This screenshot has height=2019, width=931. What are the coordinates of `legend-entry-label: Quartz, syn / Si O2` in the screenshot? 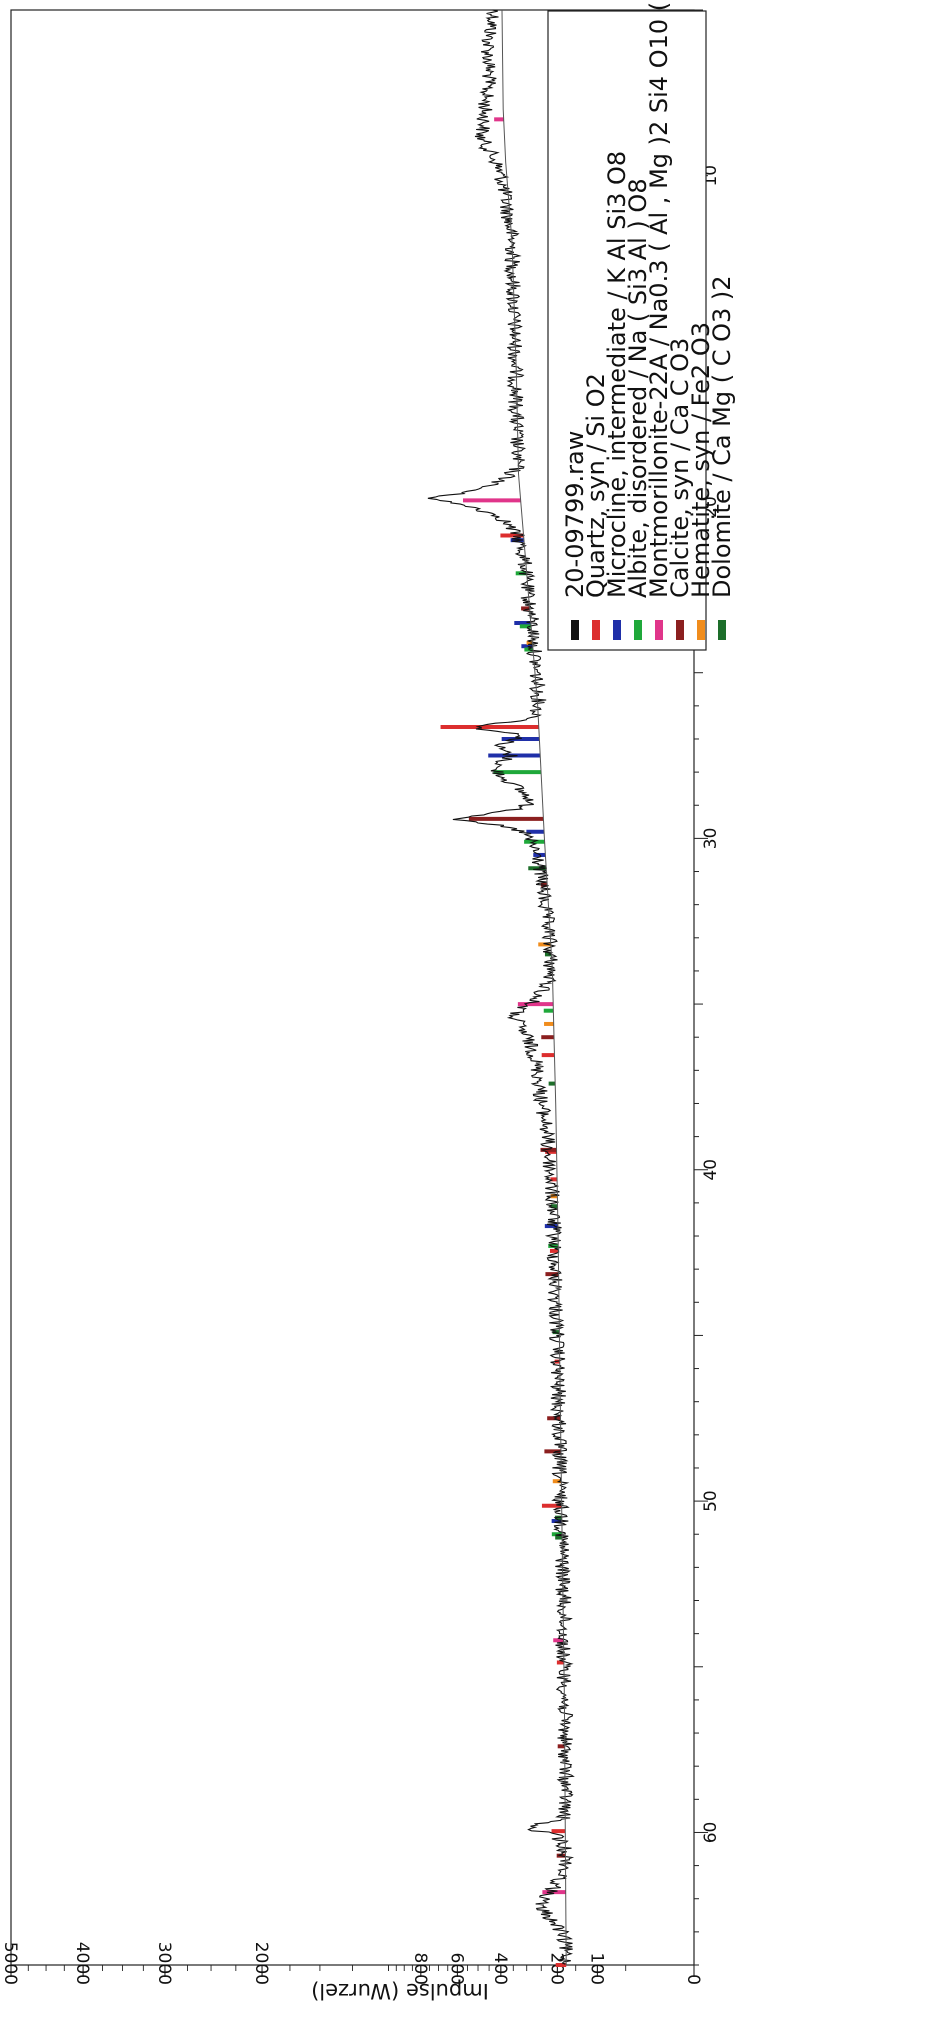 It's located at (596, 485).